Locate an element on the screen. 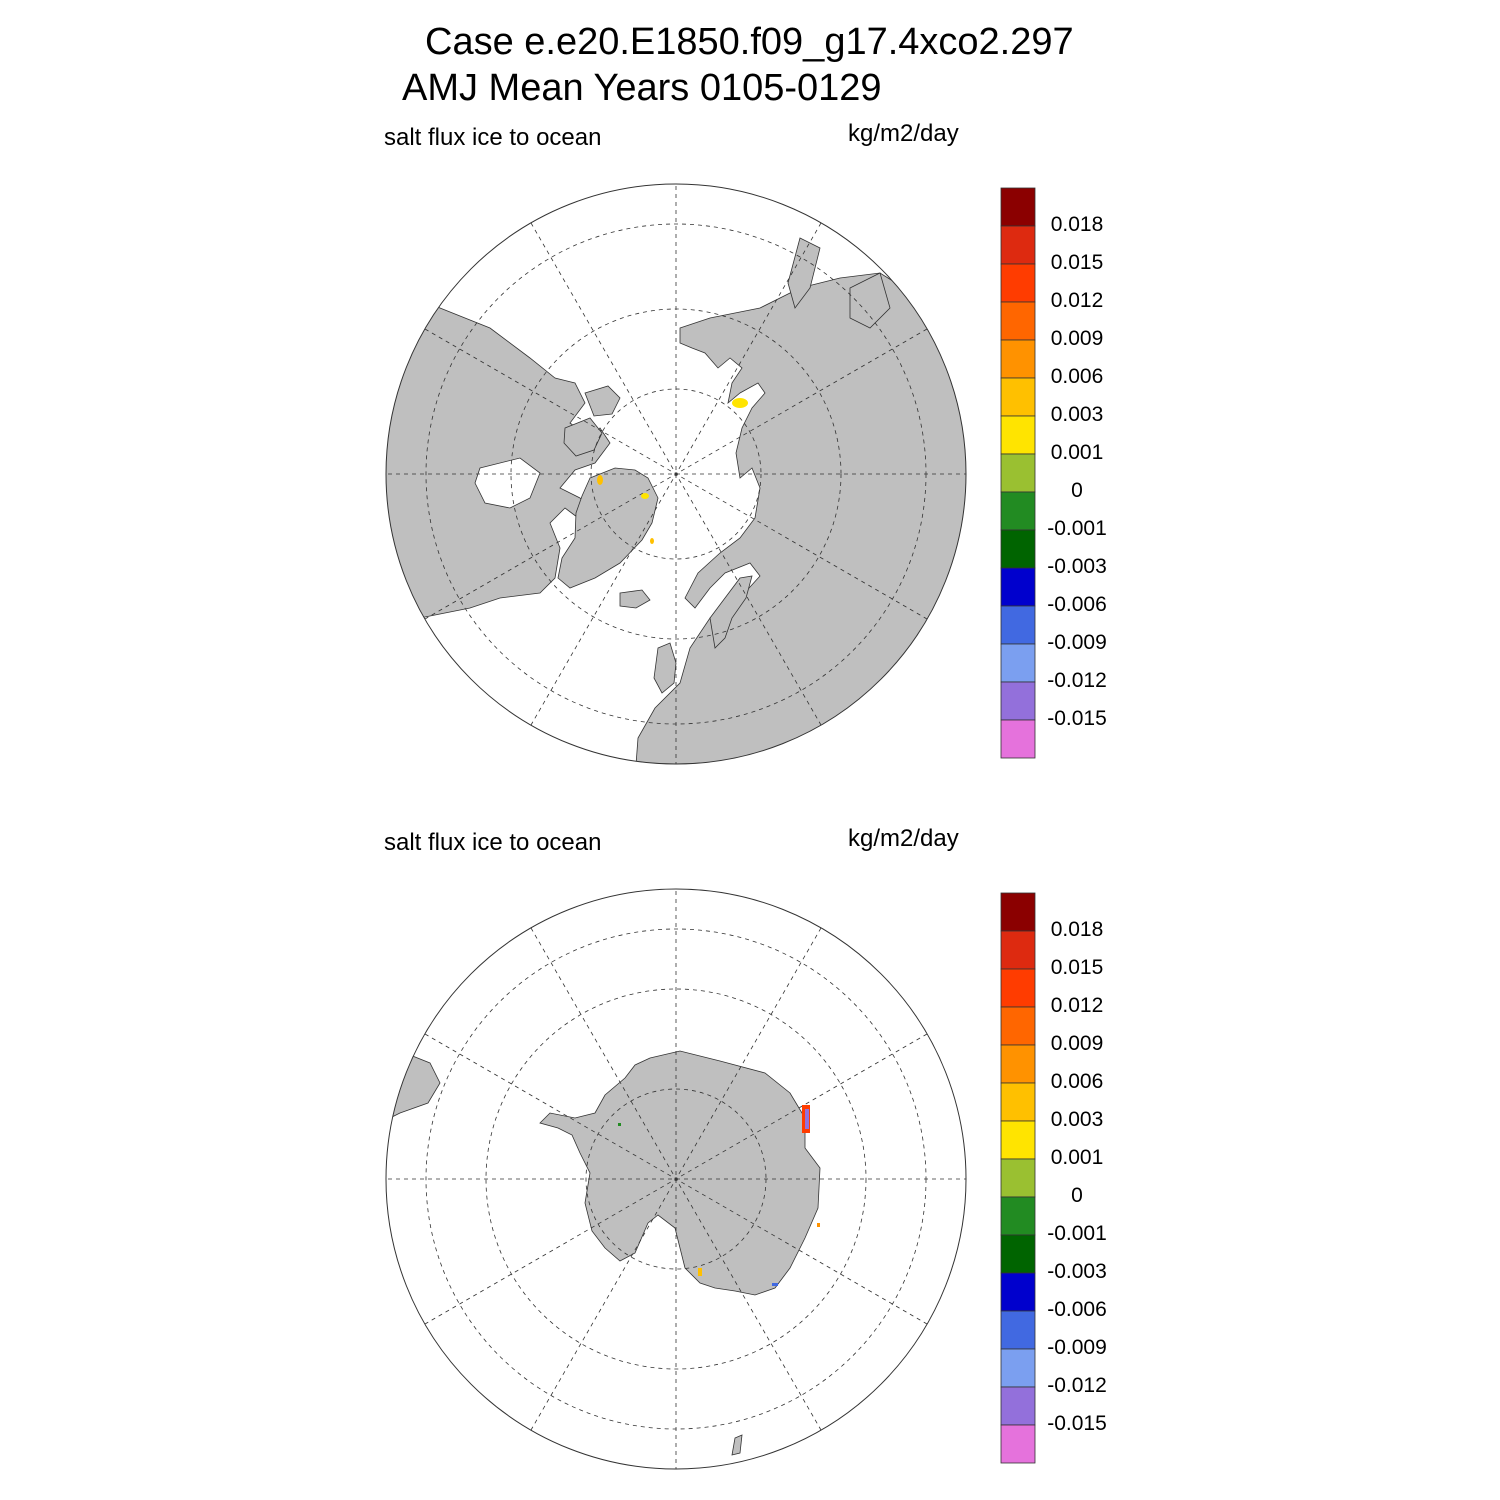 The image size is (1500, 1500). land-masses is located at coordinates (676, 500).